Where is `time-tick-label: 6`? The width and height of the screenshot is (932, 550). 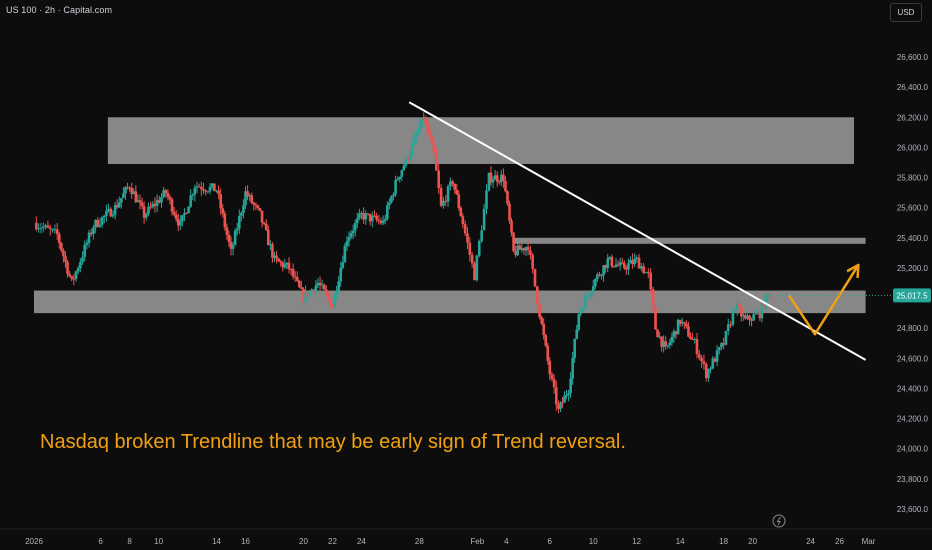
time-tick-label: 6 is located at coordinates (550, 541).